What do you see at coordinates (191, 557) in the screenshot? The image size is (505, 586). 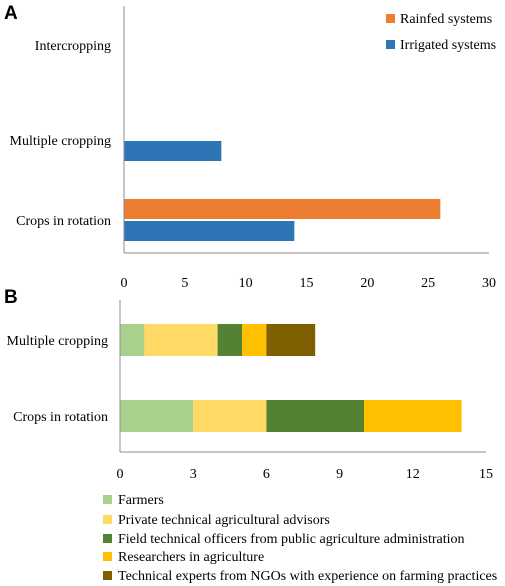 I see `legend-label-researchers-in-agriculture: Researchers in agriculture` at bounding box center [191, 557].